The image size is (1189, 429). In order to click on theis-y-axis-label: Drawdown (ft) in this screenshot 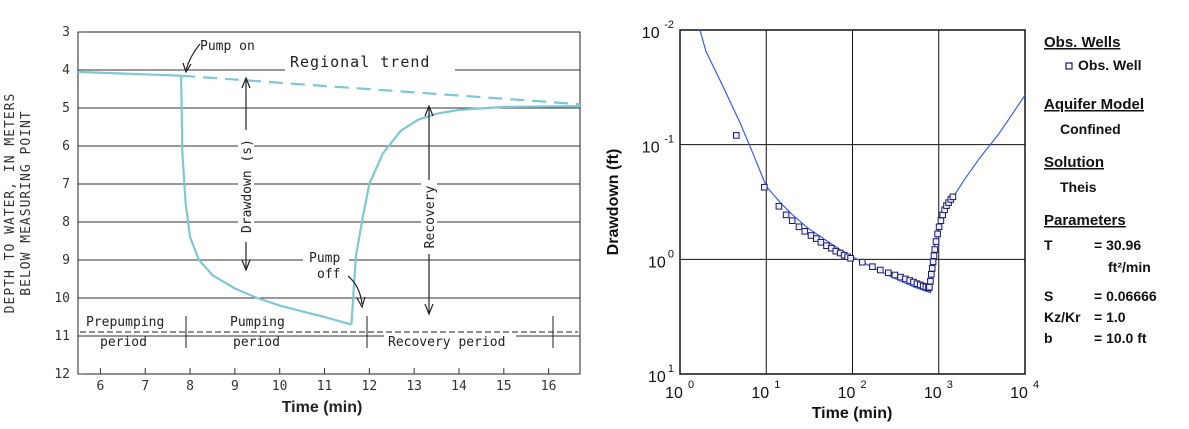, I will do `click(613, 202)`.